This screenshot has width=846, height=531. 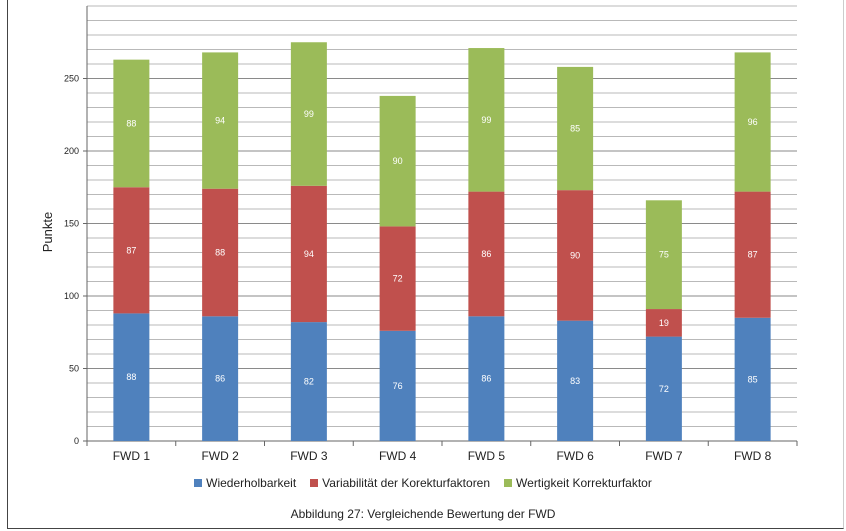 I want to click on legend-item: Wertigkeit Korrekturfaktor, so click(x=578, y=483).